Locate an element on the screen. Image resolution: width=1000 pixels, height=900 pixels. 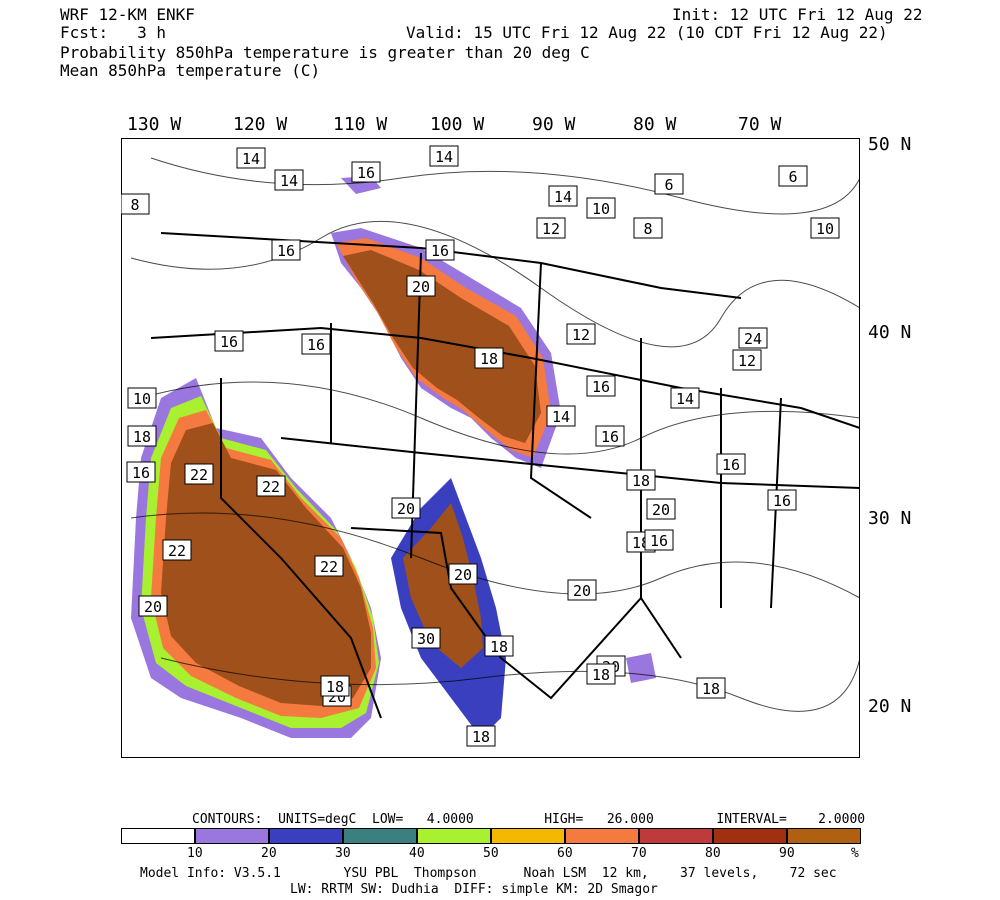
colorbar-tick-label: 20 is located at coordinates (269, 853).